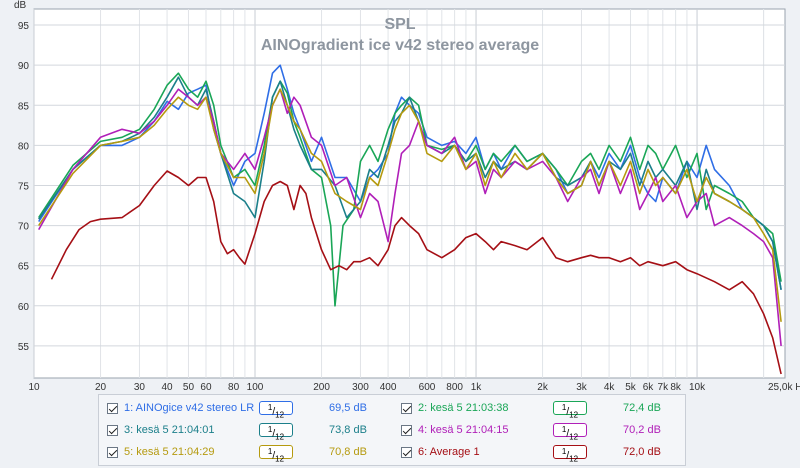 The height and width of the screenshot is (468, 800). Describe the element at coordinates (449, 452) in the screenshot. I see `legend-label: 6: Average 1` at that location.